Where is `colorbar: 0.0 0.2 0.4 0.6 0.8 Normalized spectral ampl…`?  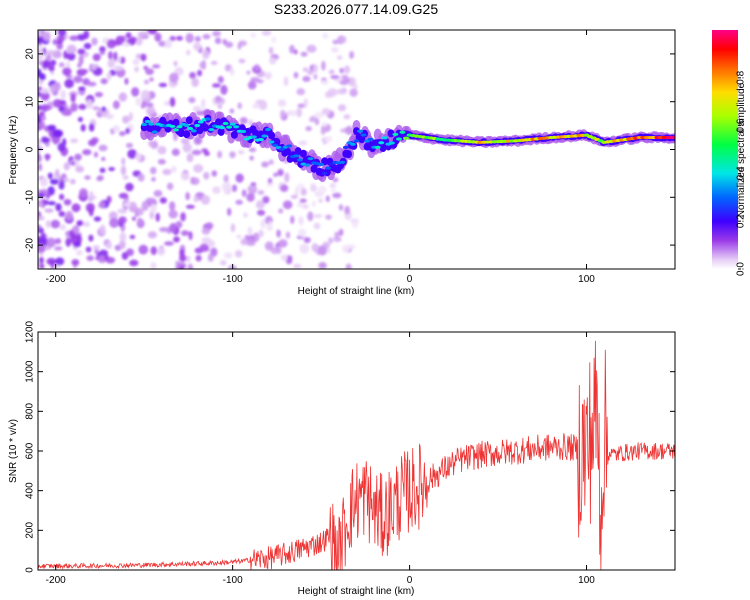
colorbar: 0.0 0.2 0.4 0.6 0.8 Normalized spectral ampl… is located at coordinates (729, 153).